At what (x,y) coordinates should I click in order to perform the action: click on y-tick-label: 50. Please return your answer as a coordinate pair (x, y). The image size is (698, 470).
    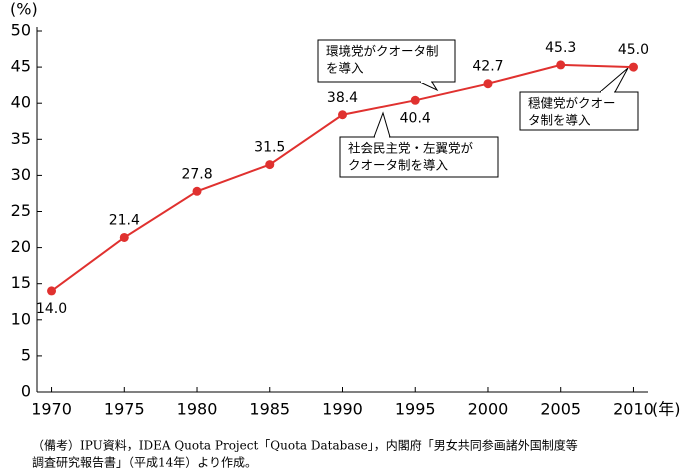
    Looking at the image, I should click on (21, 30).